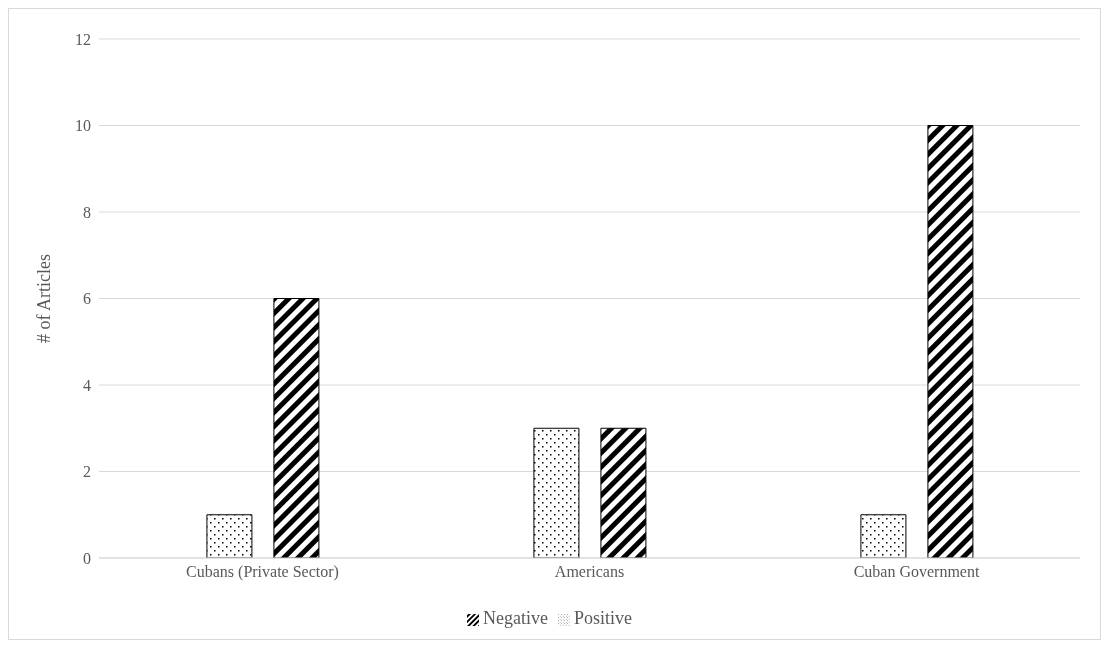  What do you see at coordinates (87, 472) in the screenshot?
I see `y-tick-label: 2` at bounding box center [87, 472].